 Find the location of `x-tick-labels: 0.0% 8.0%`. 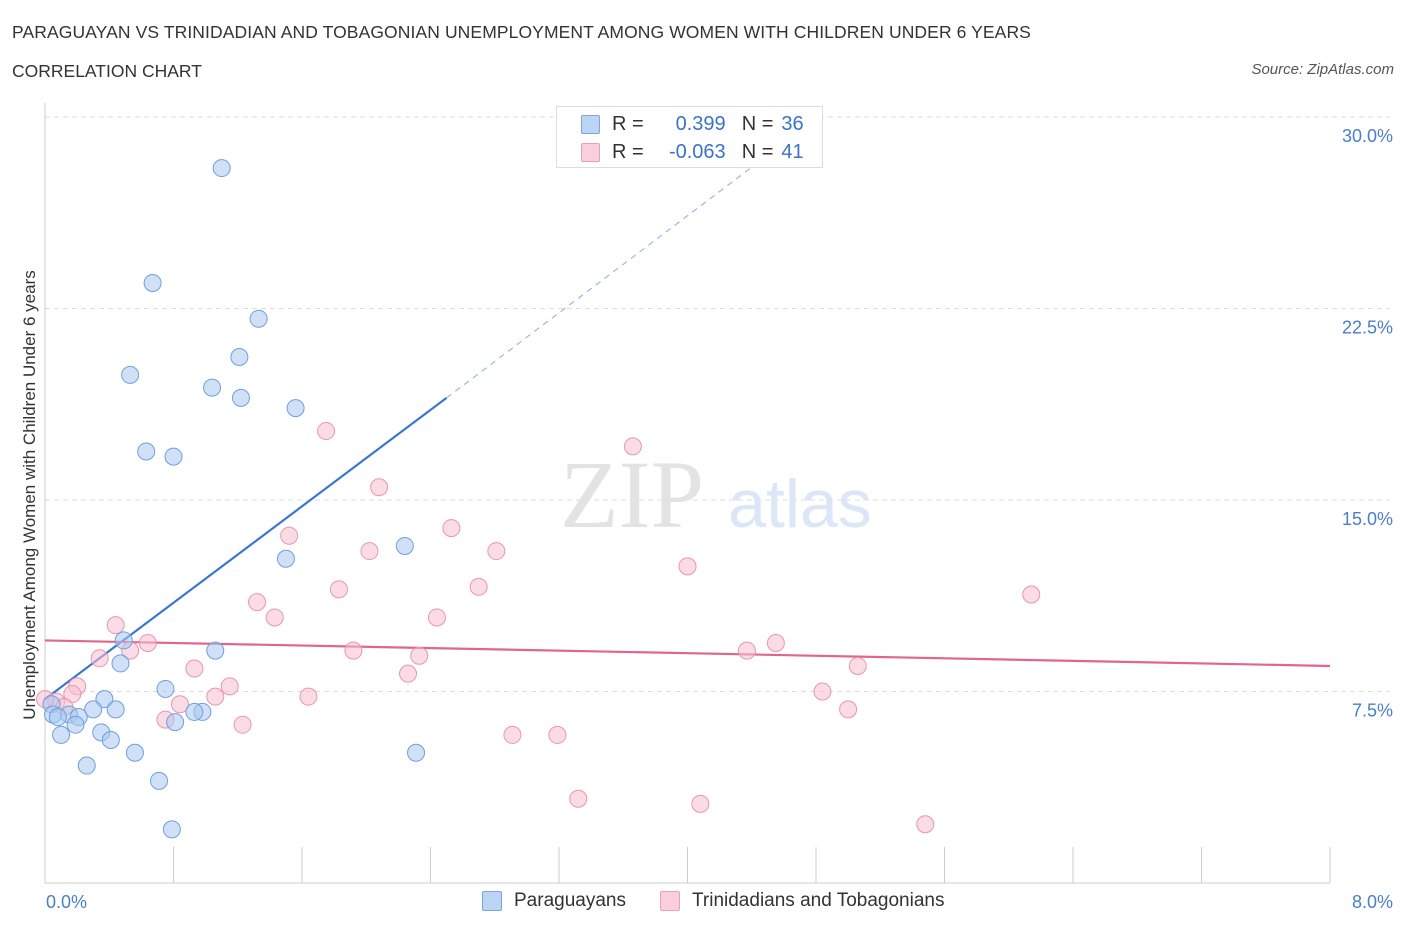

x-tick-labels: 0.0% 8.0% is located at coordinates (719, 902).